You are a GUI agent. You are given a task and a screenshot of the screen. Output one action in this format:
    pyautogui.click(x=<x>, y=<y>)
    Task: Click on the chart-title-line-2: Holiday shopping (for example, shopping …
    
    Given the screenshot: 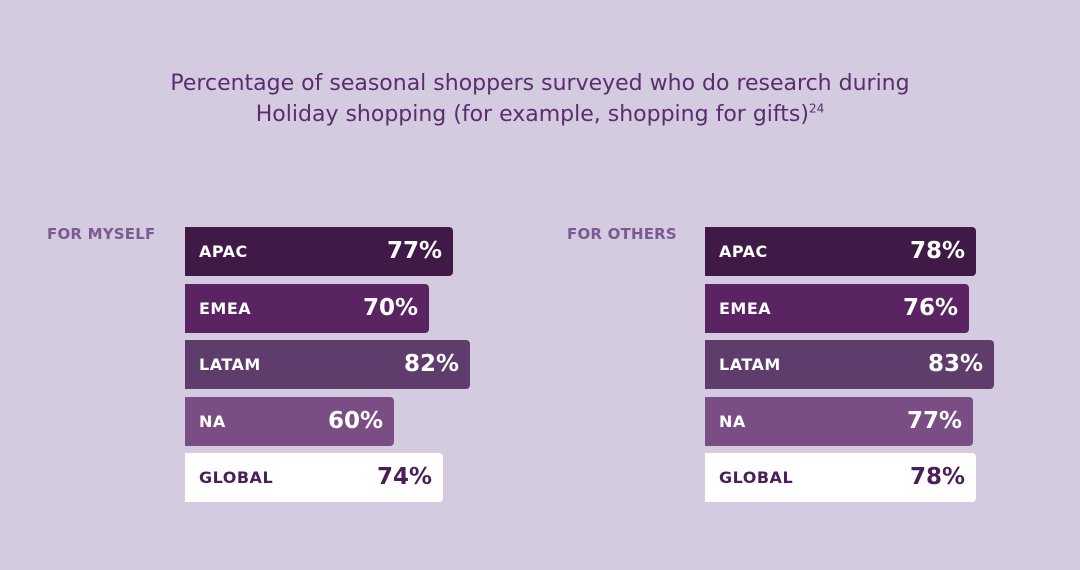 What is the action you would take?
    pyautogui.click(x=540, y=114)
    